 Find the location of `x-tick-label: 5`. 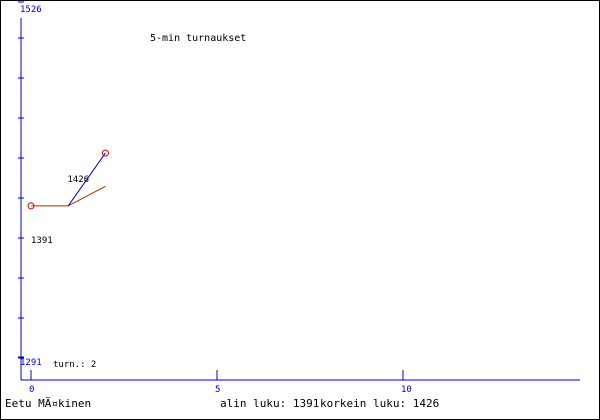

x-tick-label: 5 is located at coordinates (217, 390).